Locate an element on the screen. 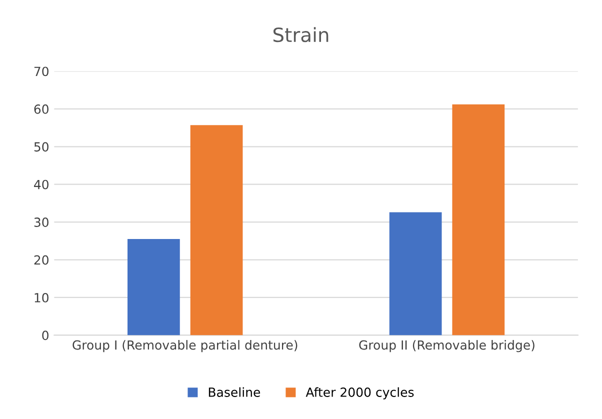 The width and height of the screenshot is (602, 419). y-tick-label: 30 is located at coordinates (41, 222).